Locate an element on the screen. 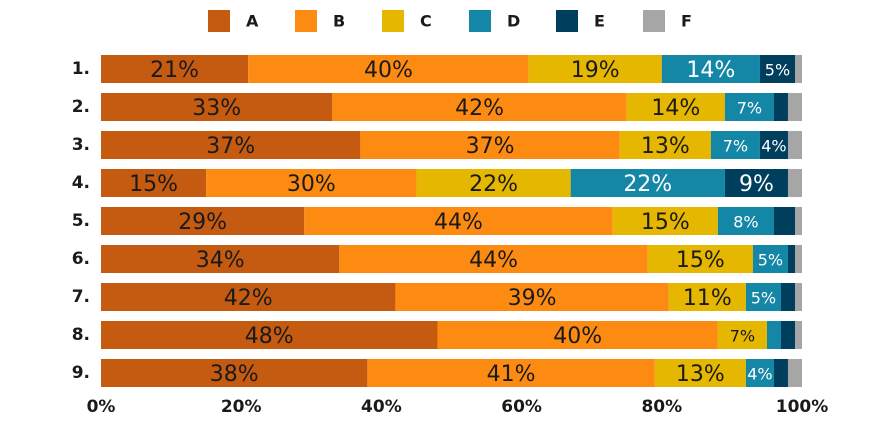 This screenshot has width=892, height=426. legend-label: C is located at coordinates (426, 21).